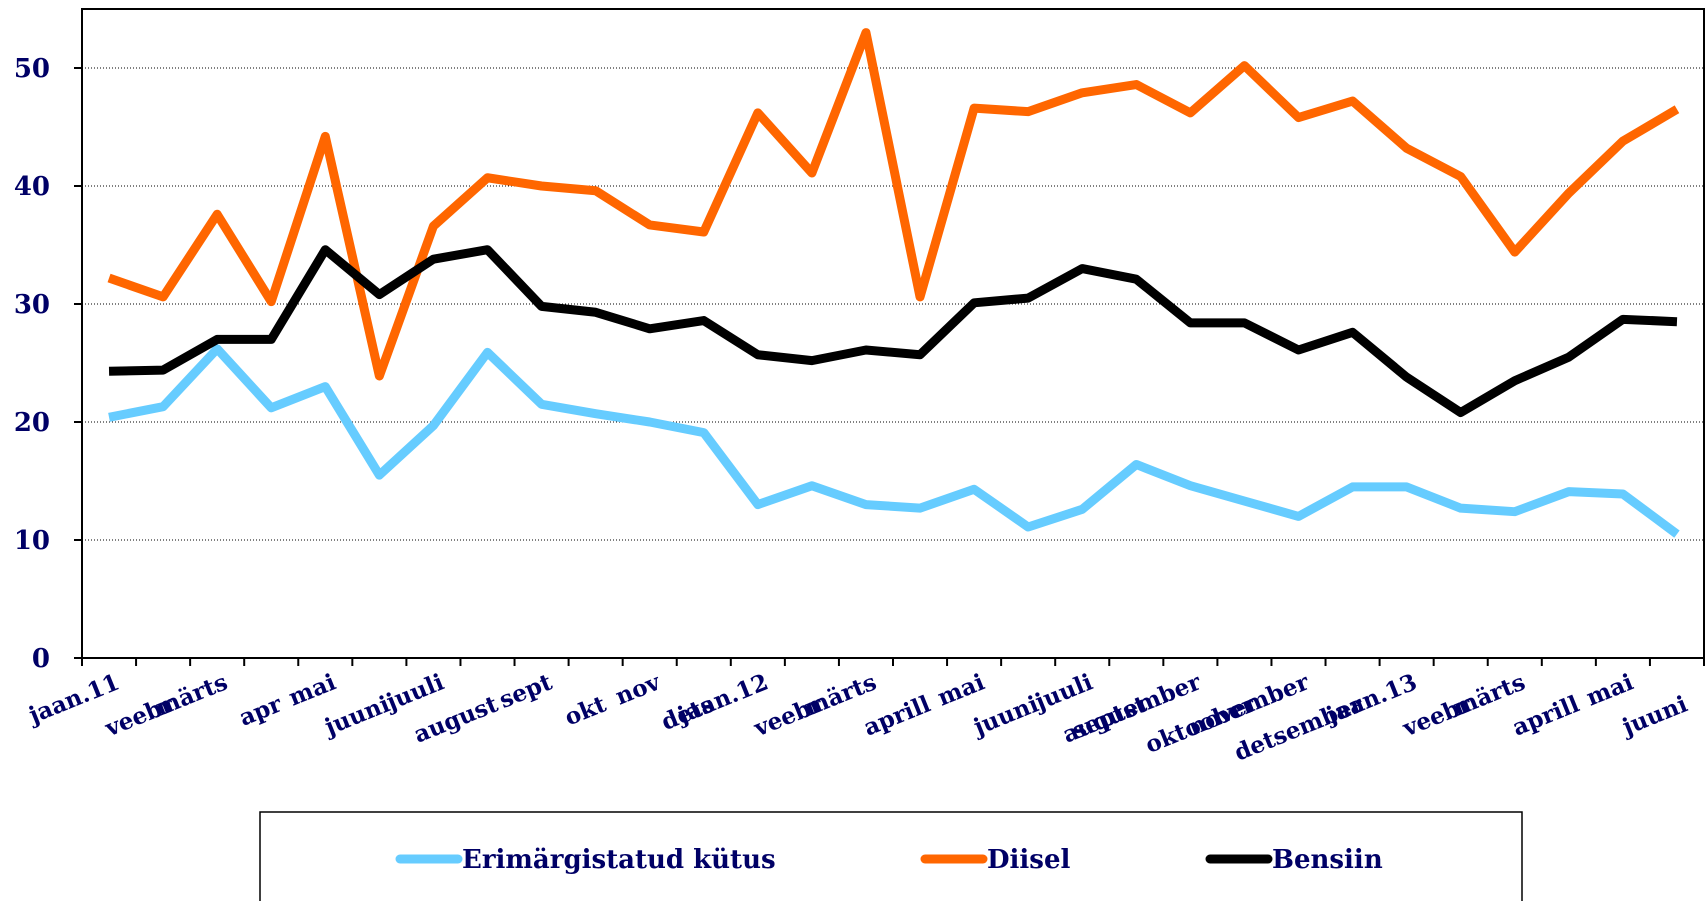 The height and width of the screenshot is (901, 1706). I want to click on y-tick-label: 40, so click(32, 187).